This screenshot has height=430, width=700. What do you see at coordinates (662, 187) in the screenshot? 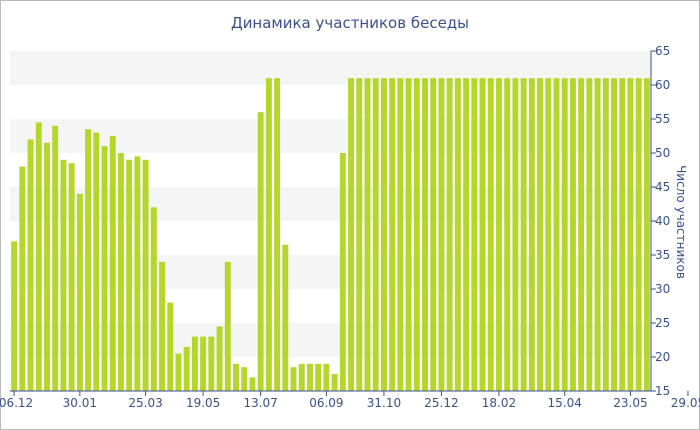
I see `y-tick-label: 45` at bounding box center [662, 187].